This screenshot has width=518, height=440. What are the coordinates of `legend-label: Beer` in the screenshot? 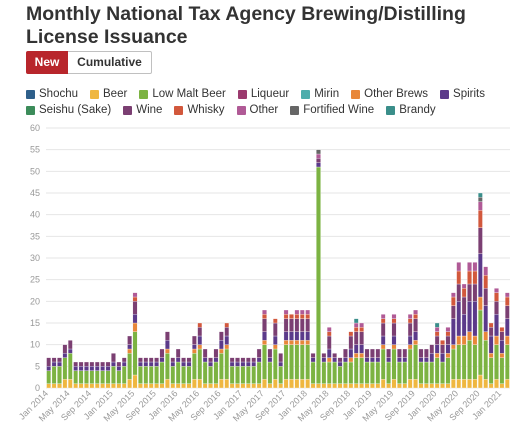 It's located at (115, 94).